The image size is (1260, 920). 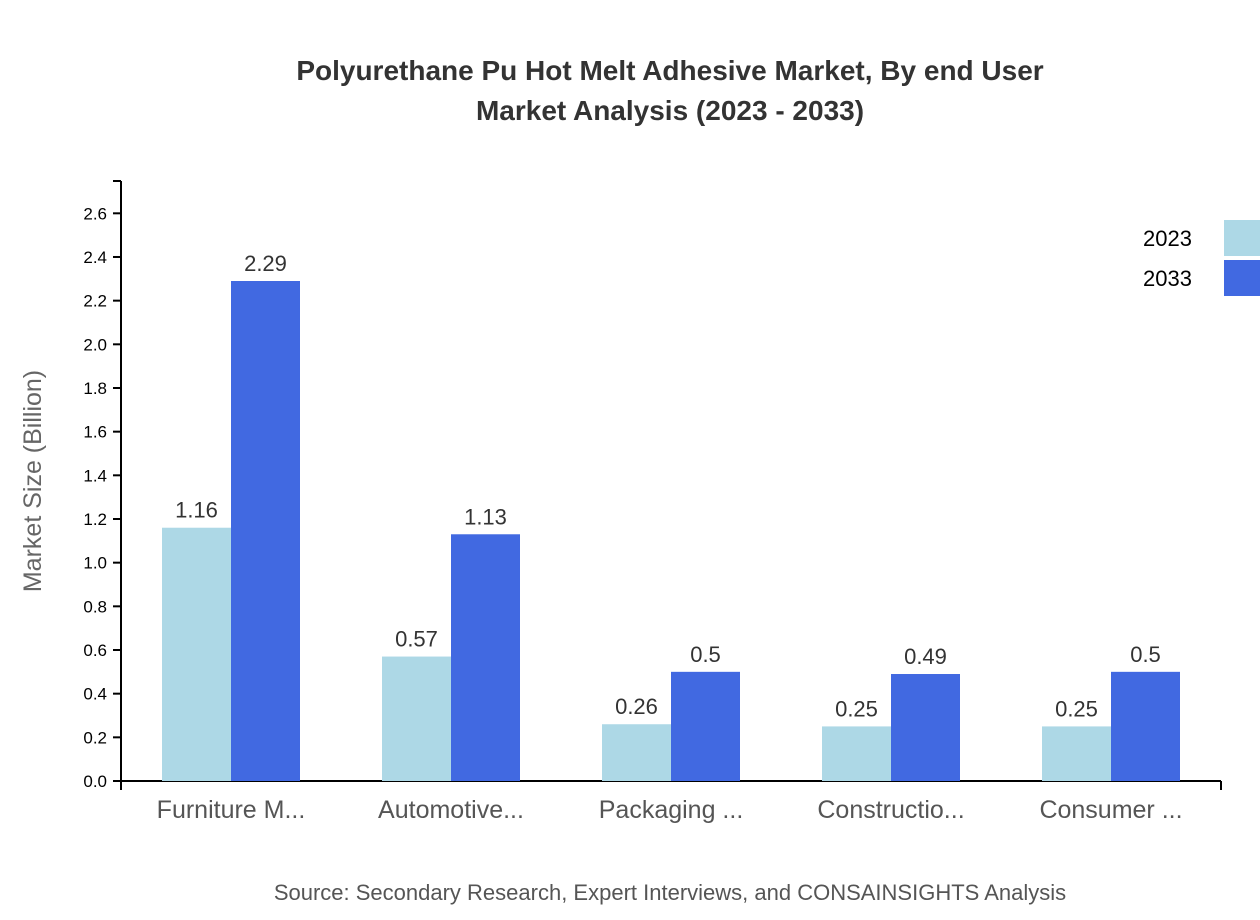 What do you see at coordinates (416, 639) in the screenshot?
I see `data-label: 0.57` at bounding box center [416, 639].